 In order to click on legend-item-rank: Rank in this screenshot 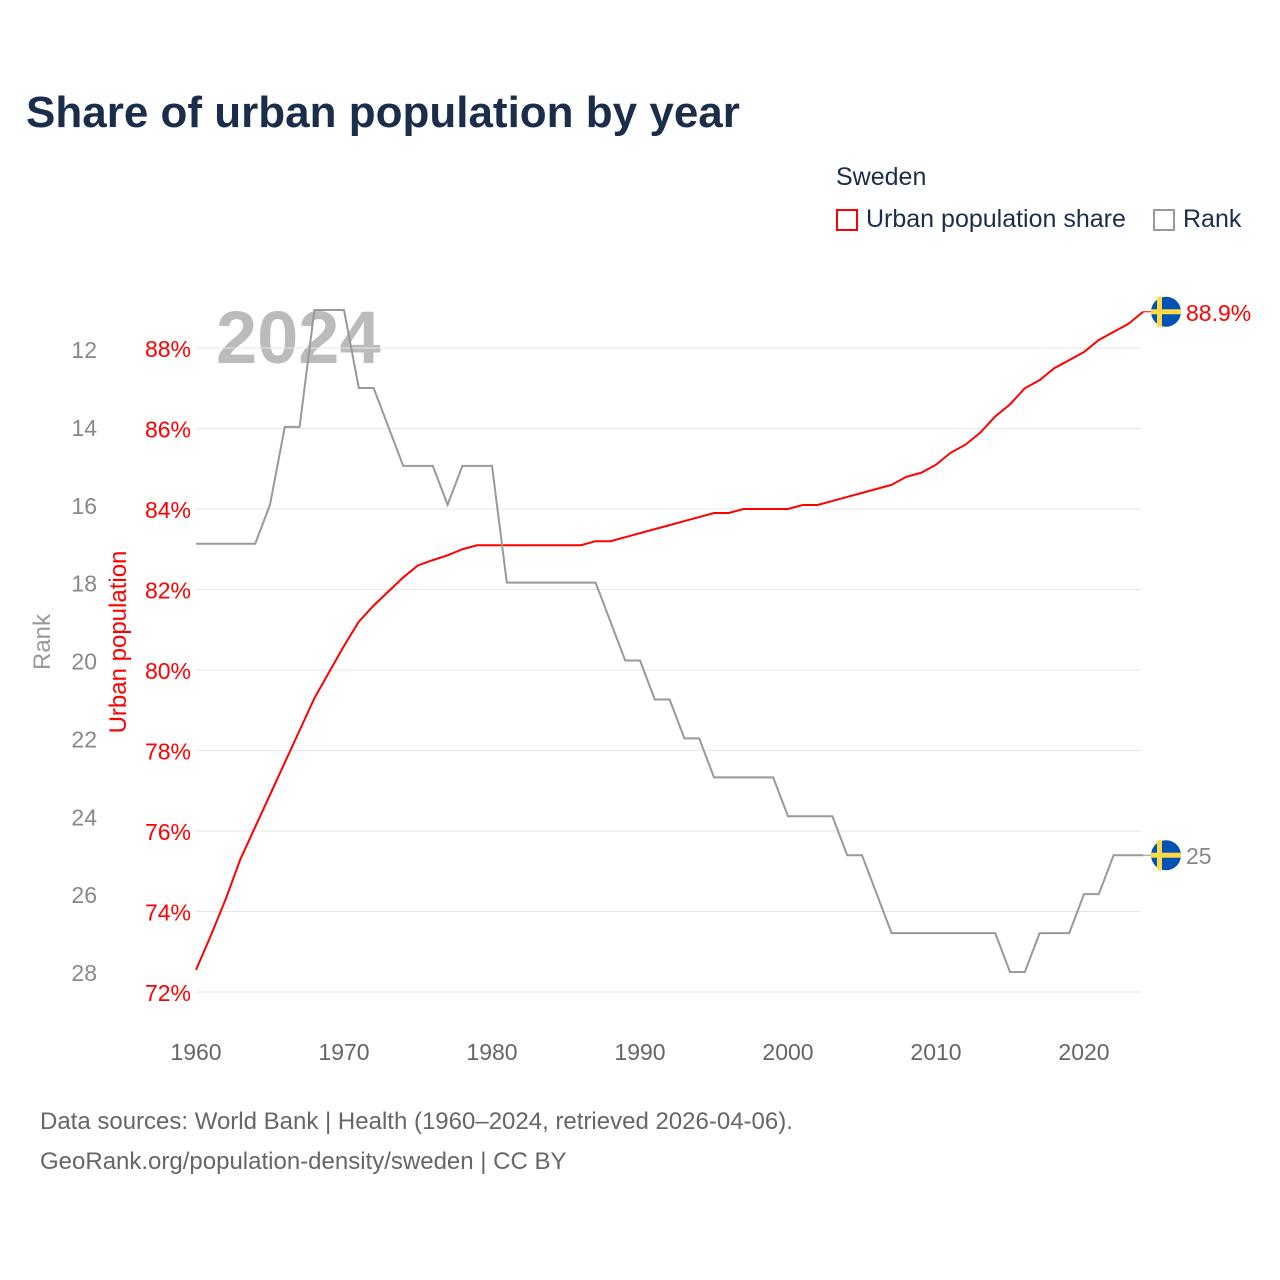, I will do `click(1197, 219)`.